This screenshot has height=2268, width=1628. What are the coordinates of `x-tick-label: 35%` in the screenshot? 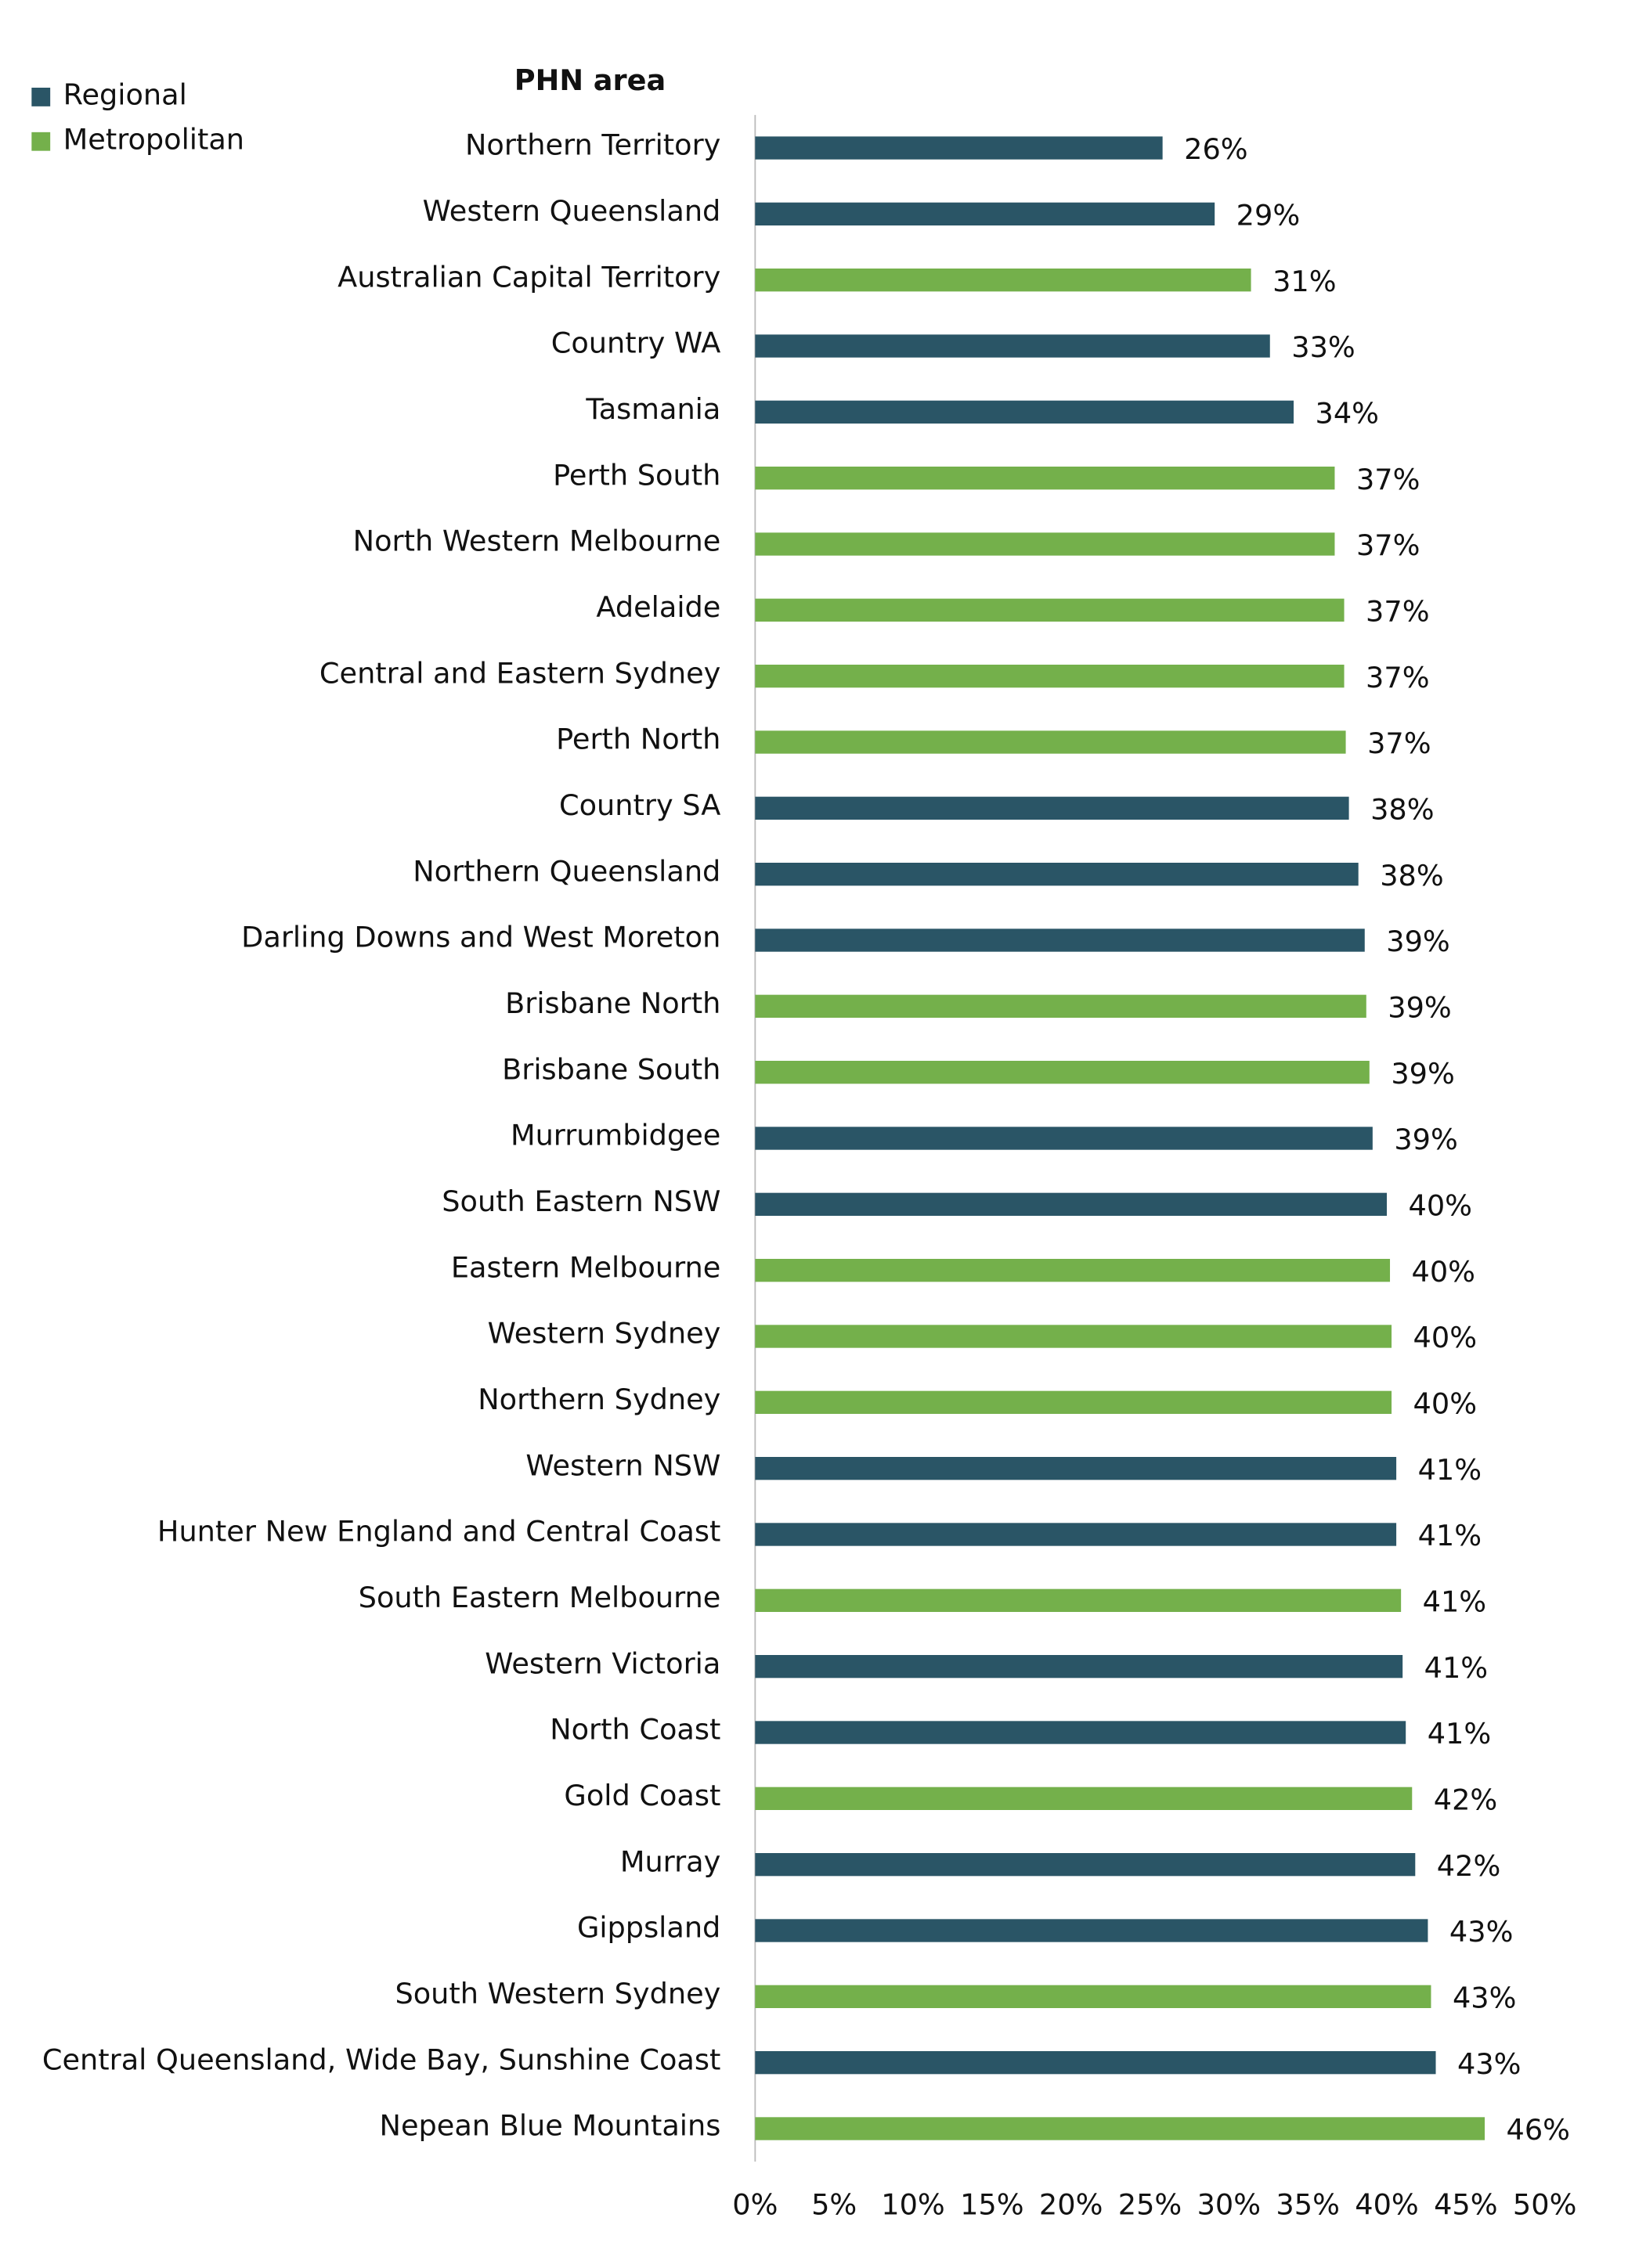 It's located at (1307, 2205).